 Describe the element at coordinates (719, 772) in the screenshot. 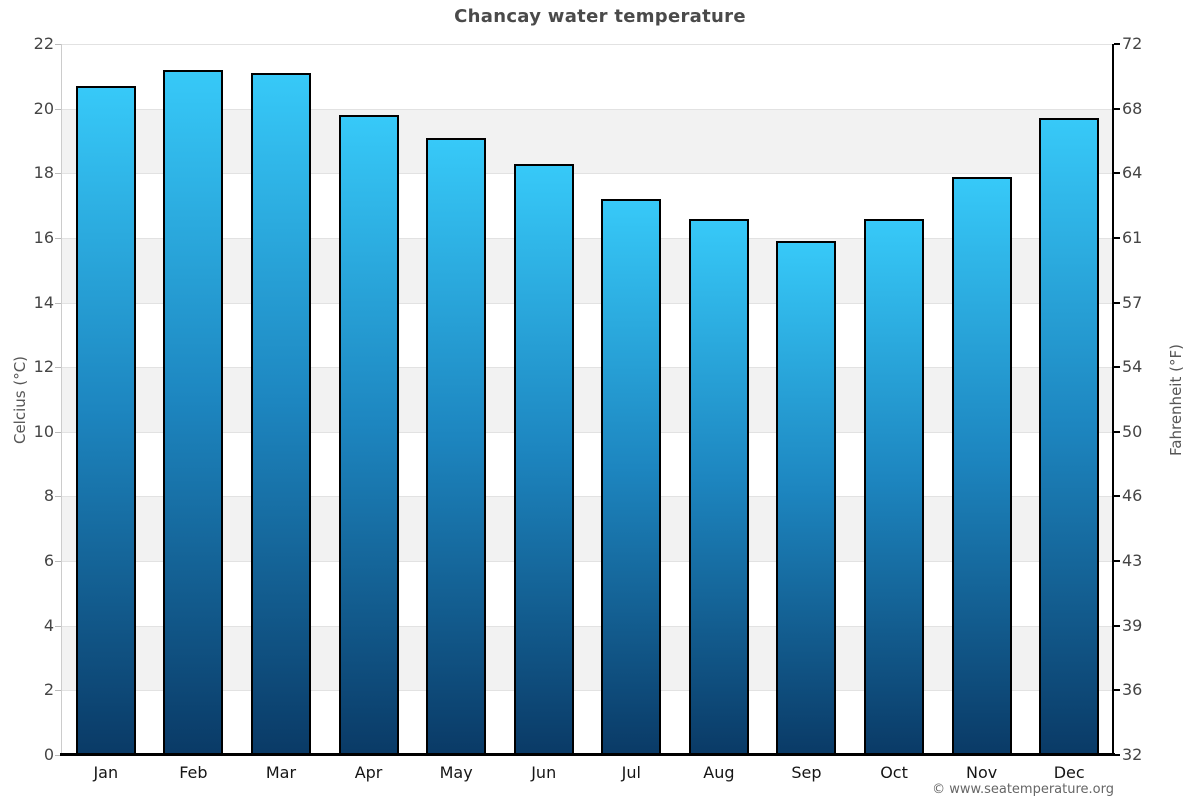

I see `month-label-aug: Aug` at that location.